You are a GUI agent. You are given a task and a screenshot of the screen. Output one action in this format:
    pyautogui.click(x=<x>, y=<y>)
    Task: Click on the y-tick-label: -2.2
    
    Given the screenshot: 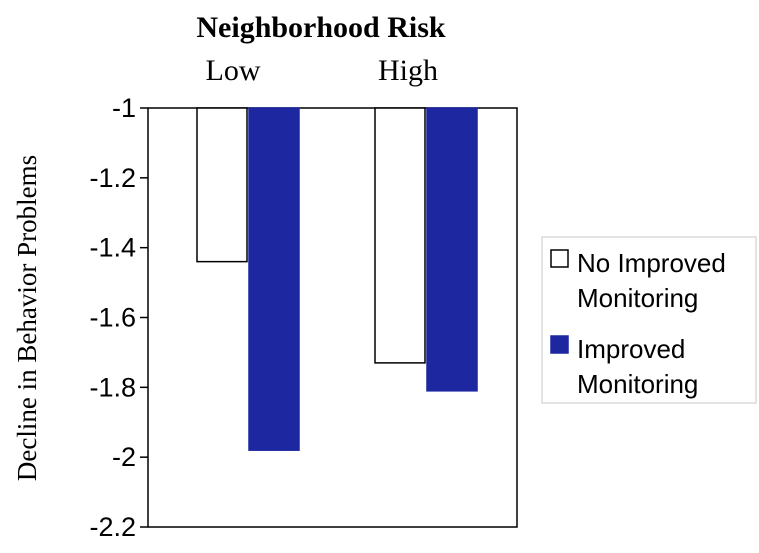 What is the action you would take?
    pyautogui.click(x=112, y=527)
    